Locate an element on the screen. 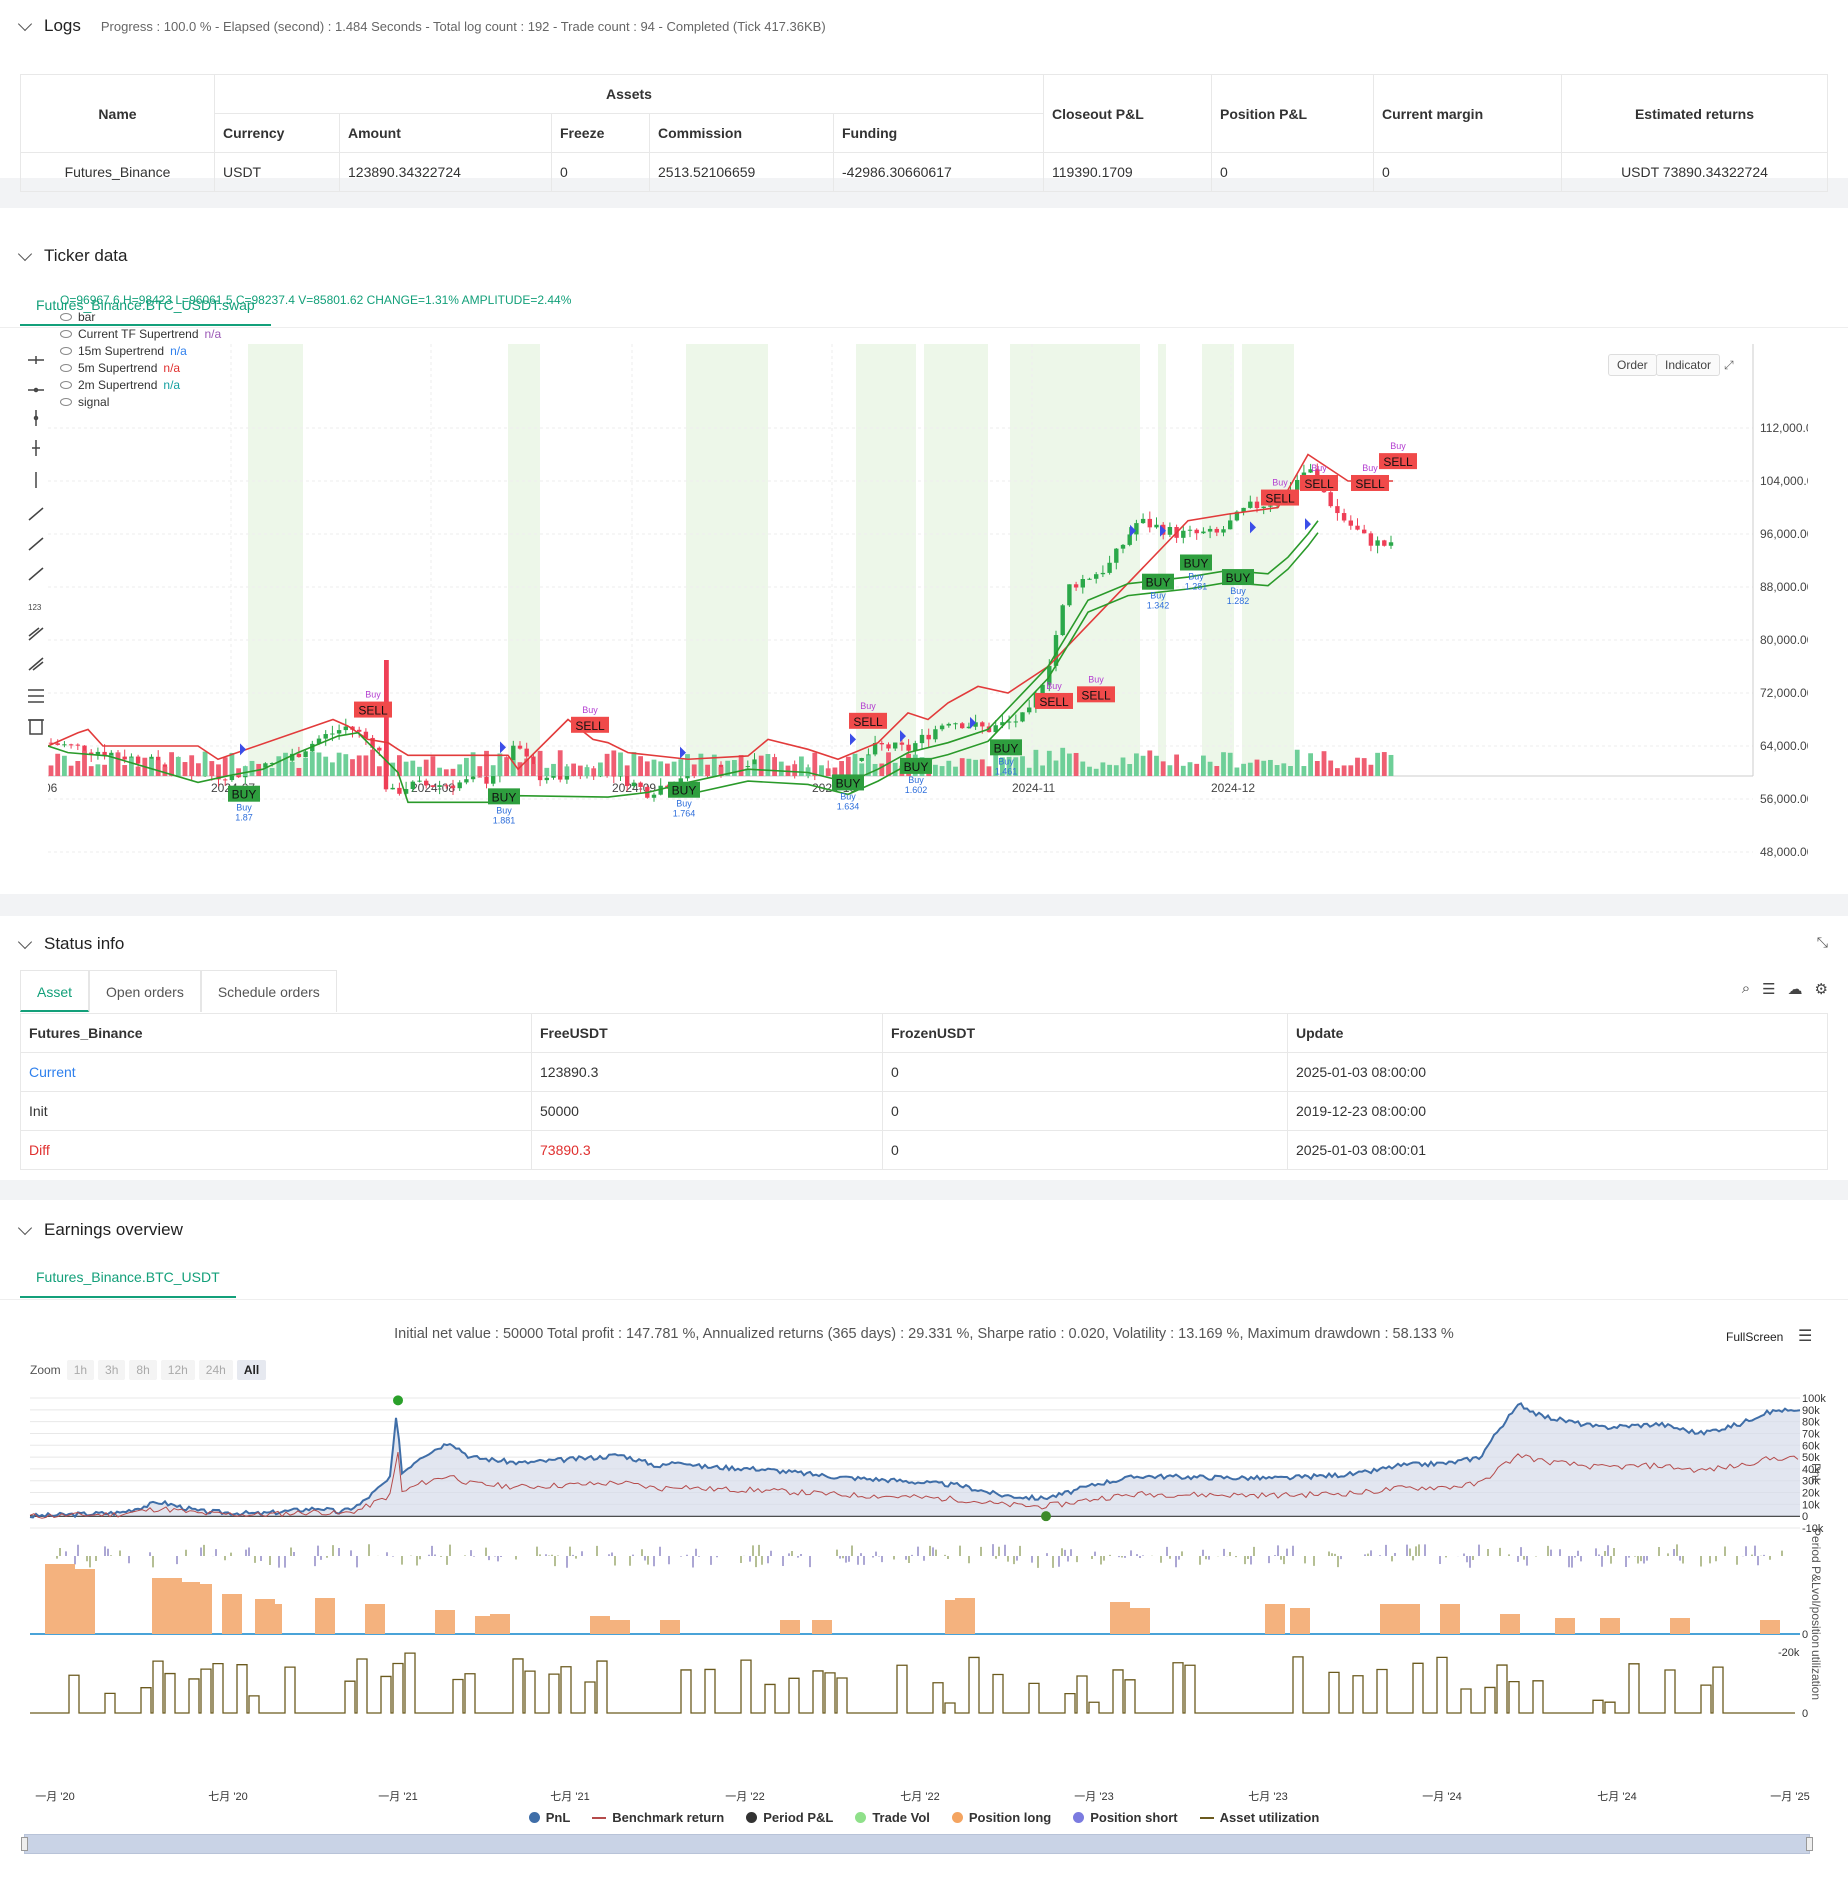  search-icon: ⌕ is located at coordinates (1746, 988).